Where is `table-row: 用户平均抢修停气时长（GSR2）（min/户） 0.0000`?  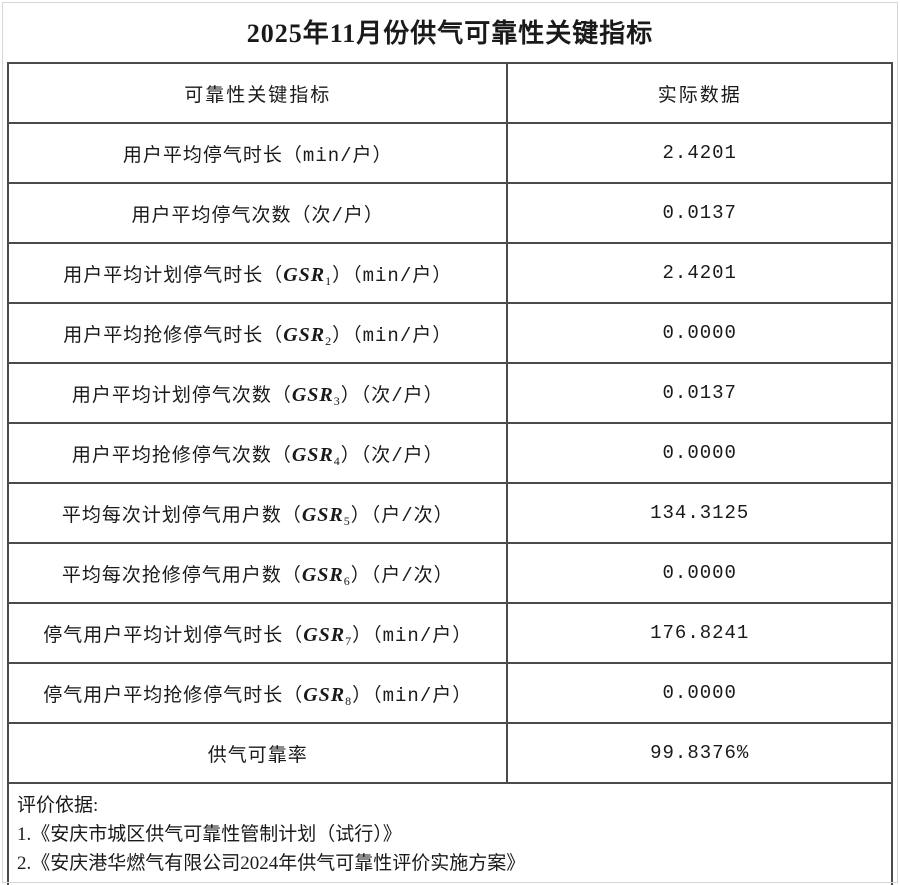
table-row: 用户平均抢修停气时长（GSR2）（min/户） 0.0000 is located at coordinates (449, 333).